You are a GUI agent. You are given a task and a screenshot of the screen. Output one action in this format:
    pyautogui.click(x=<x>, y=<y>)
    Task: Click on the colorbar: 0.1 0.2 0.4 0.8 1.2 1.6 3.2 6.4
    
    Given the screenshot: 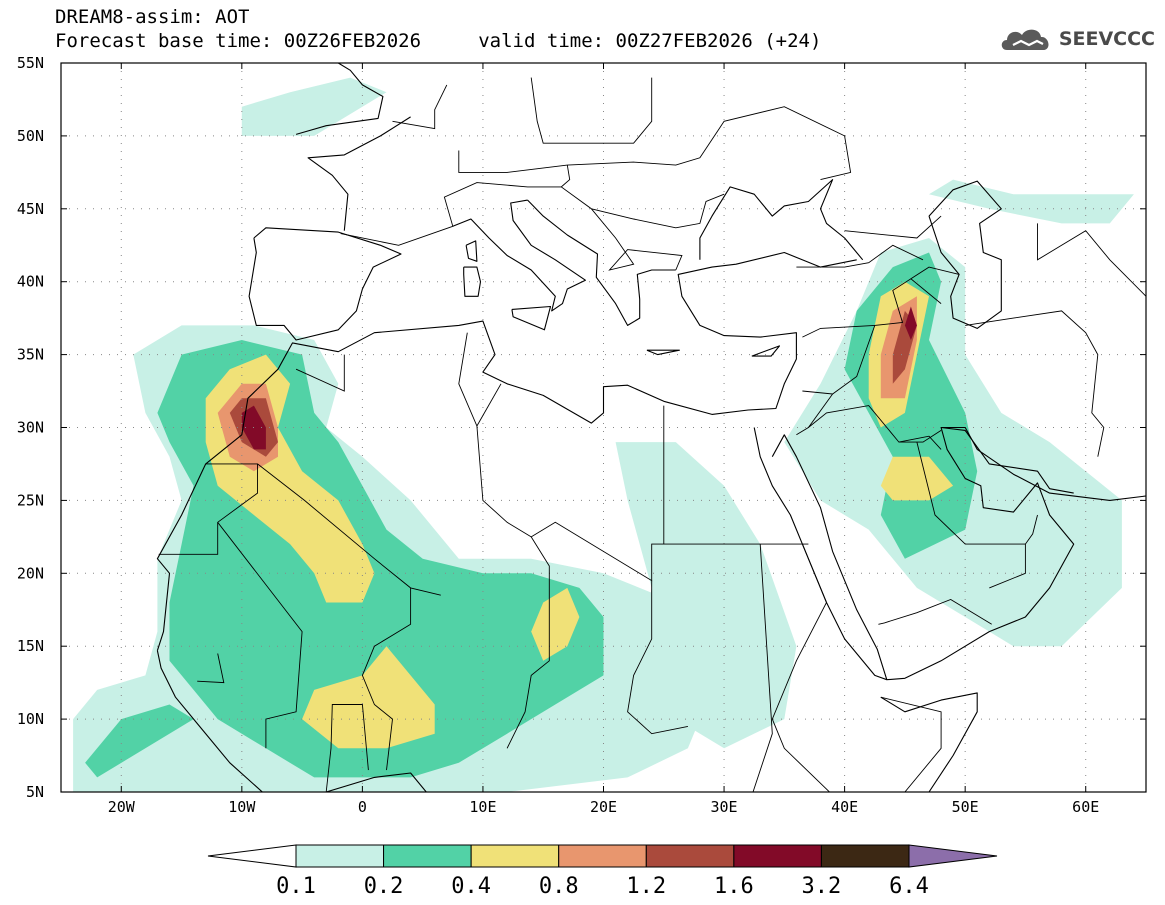 What is the action you would take?
    pyautogui.click(x=602, y=871)
    